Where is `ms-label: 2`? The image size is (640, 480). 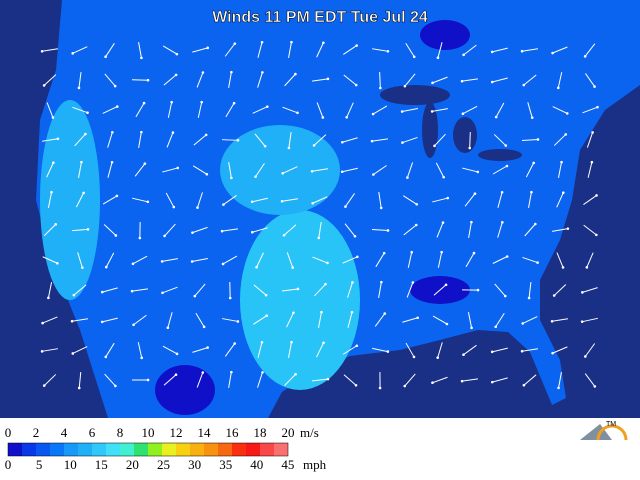
ms-label: 2 is located at coordinates (36, 432).